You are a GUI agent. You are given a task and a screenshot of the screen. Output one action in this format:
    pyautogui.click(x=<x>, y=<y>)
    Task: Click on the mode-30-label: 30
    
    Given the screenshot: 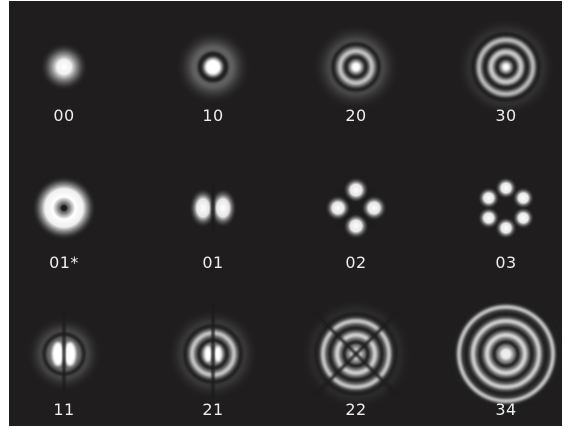 What is the action you would take?
    pyautogui.click(x=506, y=115)
    